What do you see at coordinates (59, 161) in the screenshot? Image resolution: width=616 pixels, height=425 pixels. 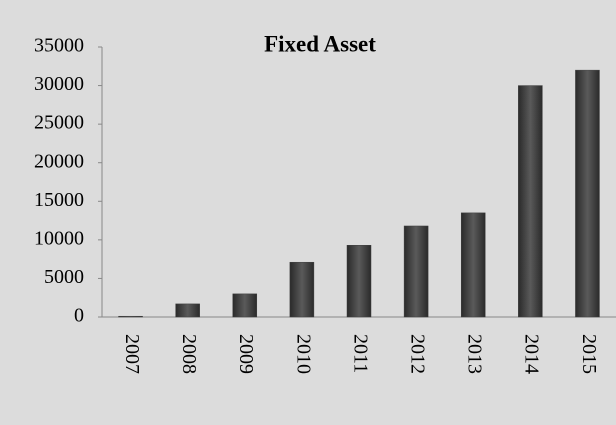 I see `y-tick-label: 20000` at bounding box center [59, 161].